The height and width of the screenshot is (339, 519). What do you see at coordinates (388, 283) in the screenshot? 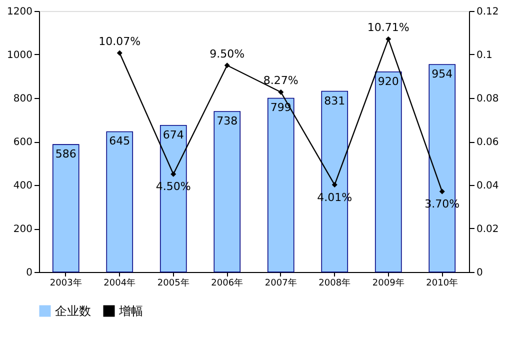
I see `x-tick-label: 2009年` at bounding box center [388, 283].